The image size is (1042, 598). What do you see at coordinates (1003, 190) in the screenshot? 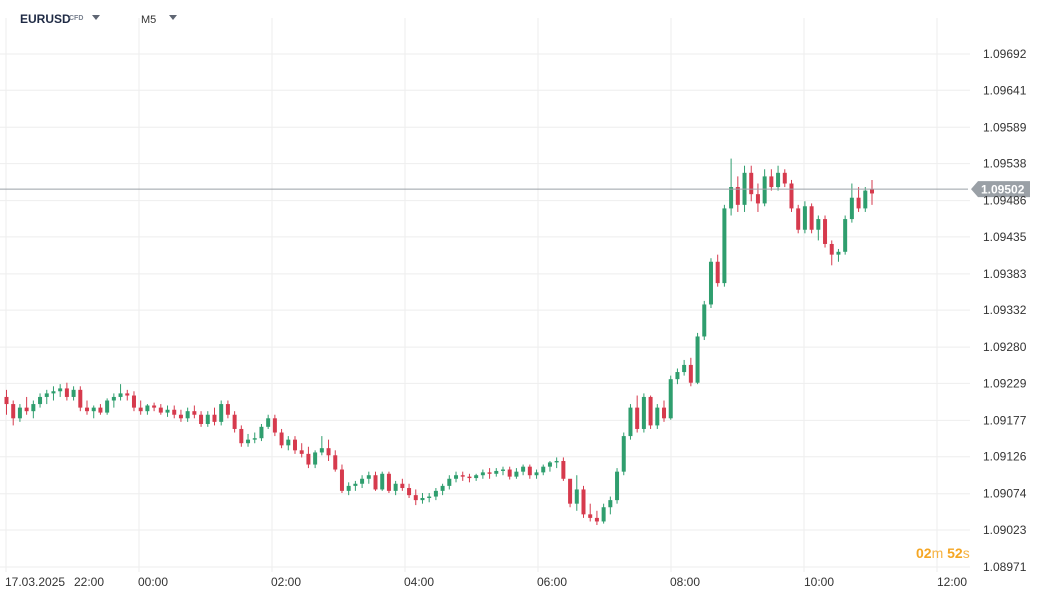
I see `current-price-label: 1.09502` at bounding box center [1003, 190].